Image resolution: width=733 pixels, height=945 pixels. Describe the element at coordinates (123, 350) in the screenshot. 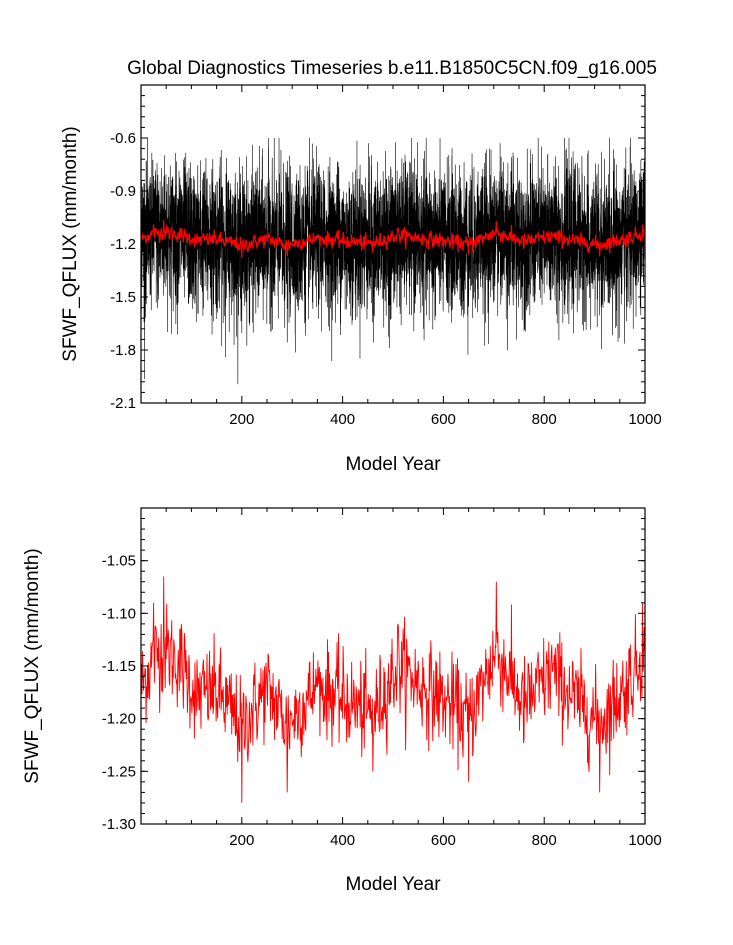

I see `y-tick-label: -1.8` at that location.